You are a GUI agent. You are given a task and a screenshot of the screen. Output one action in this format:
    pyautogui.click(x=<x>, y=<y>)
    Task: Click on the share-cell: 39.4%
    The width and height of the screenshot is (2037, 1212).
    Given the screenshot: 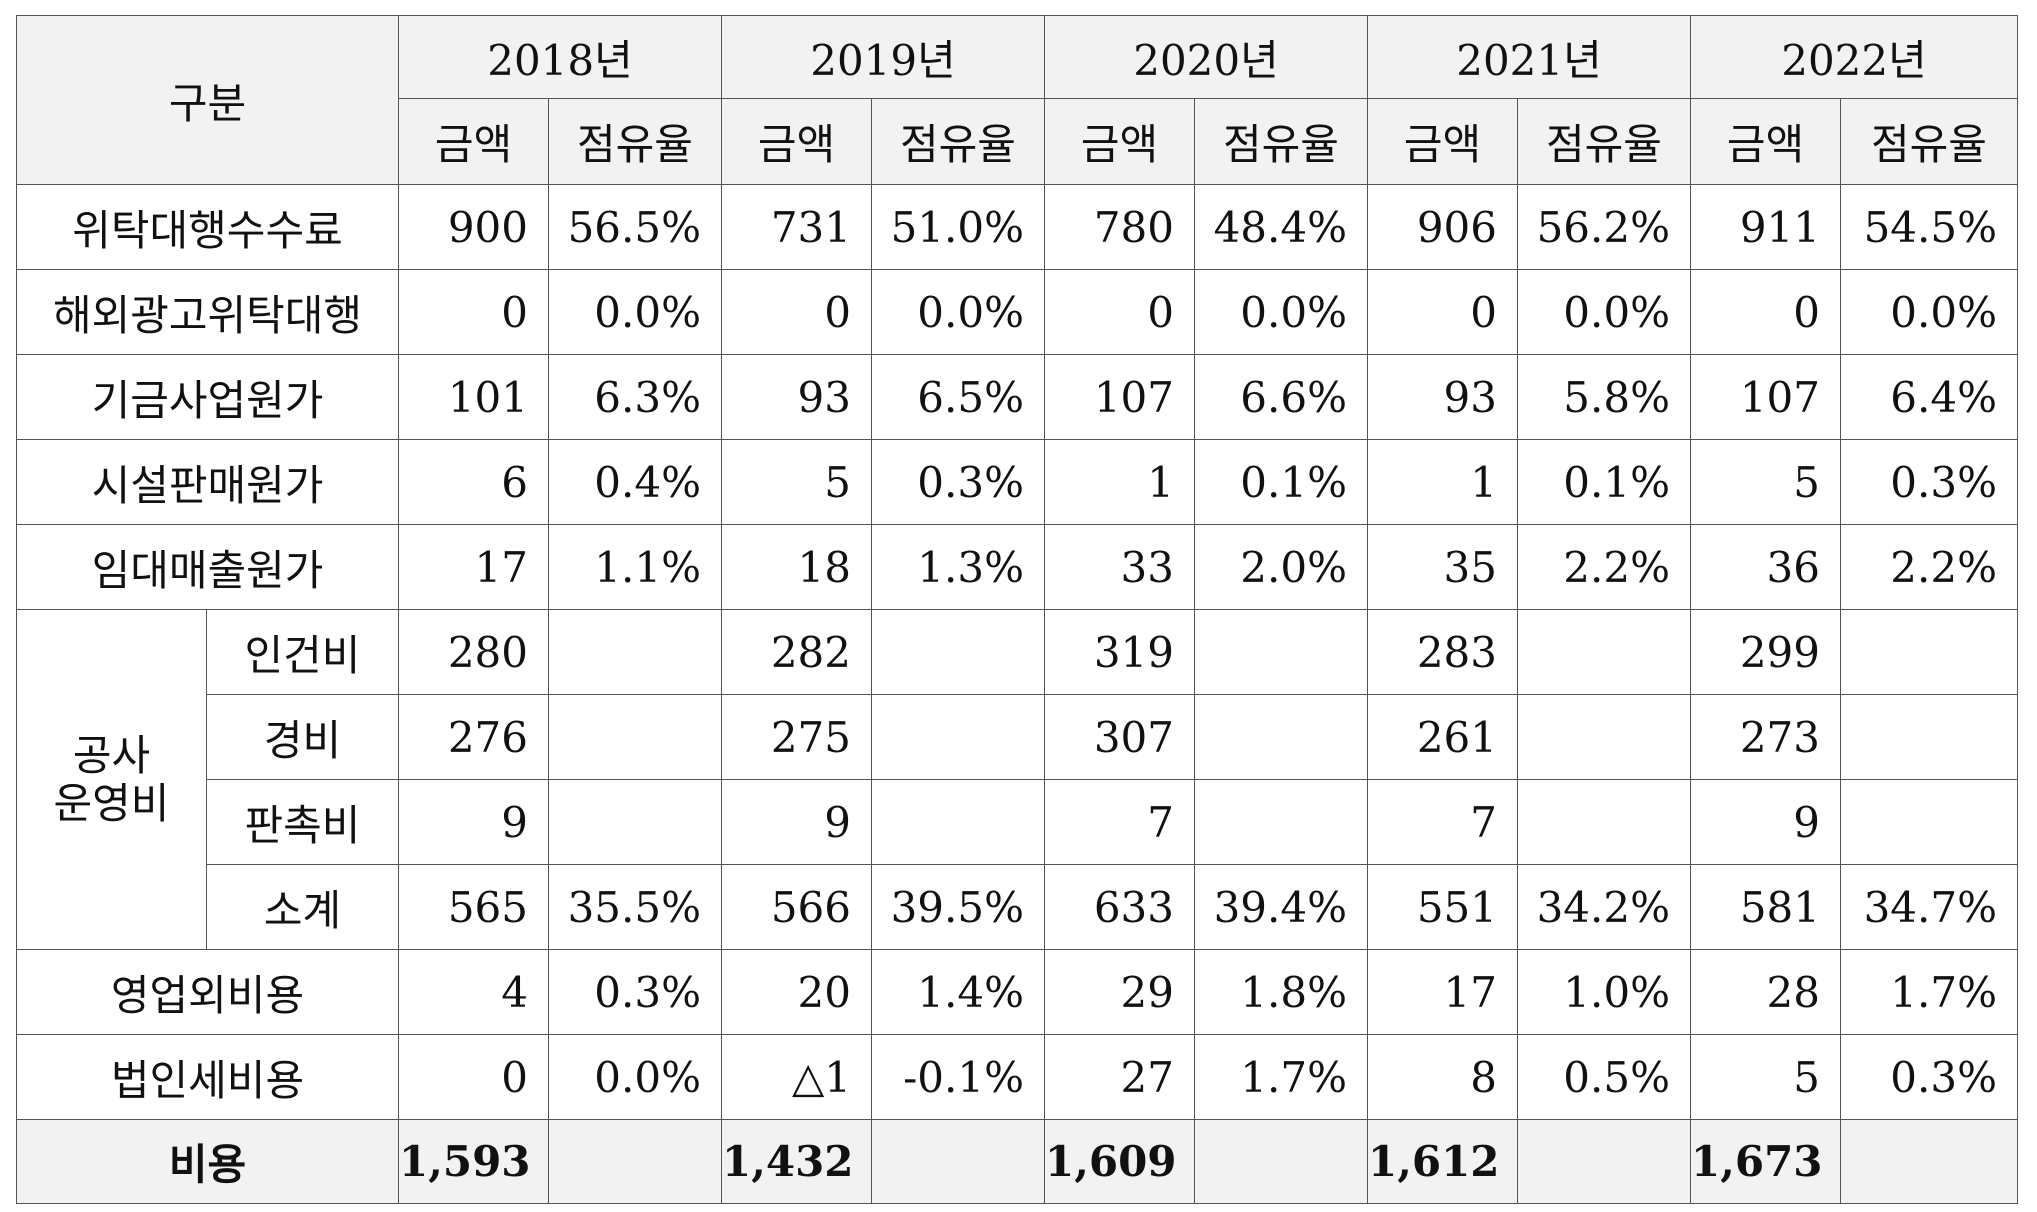 What is the action you would take?
    pyautogui.click(x=1281, y=907)
    